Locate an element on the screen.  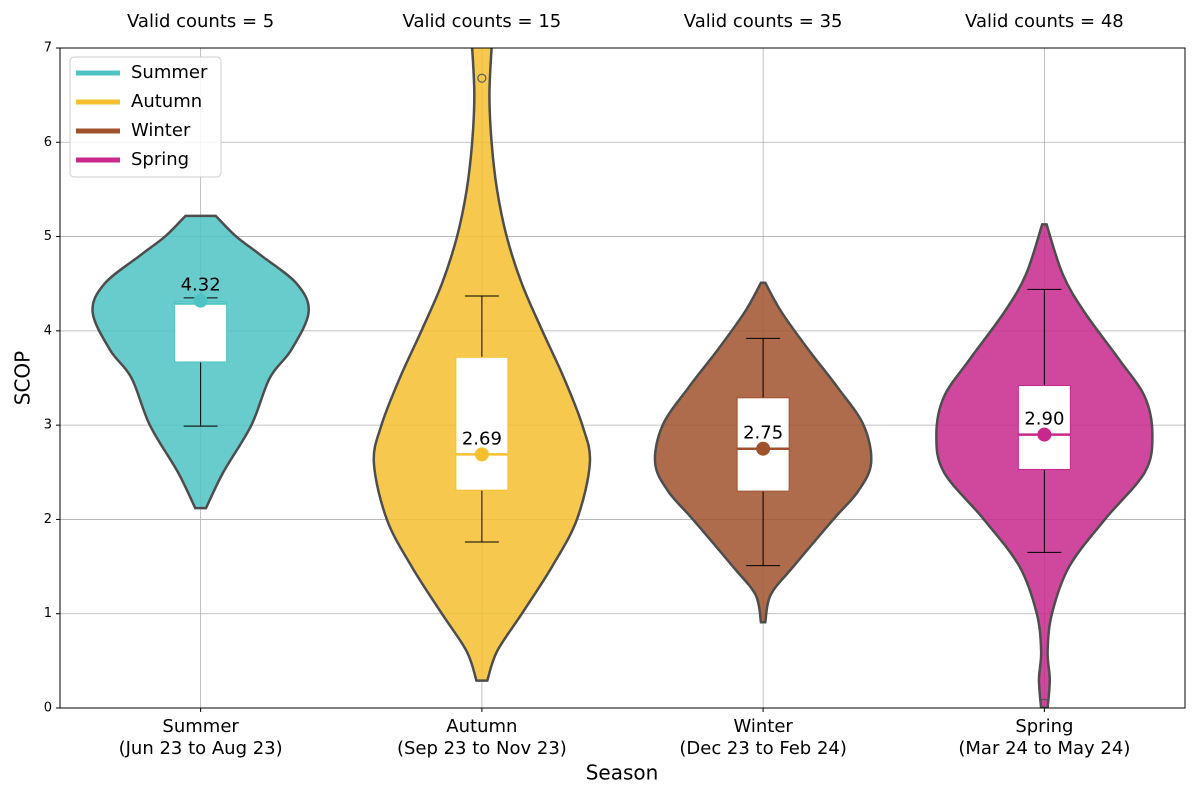
legend-label: Spring is located at coordinates (160, 159).